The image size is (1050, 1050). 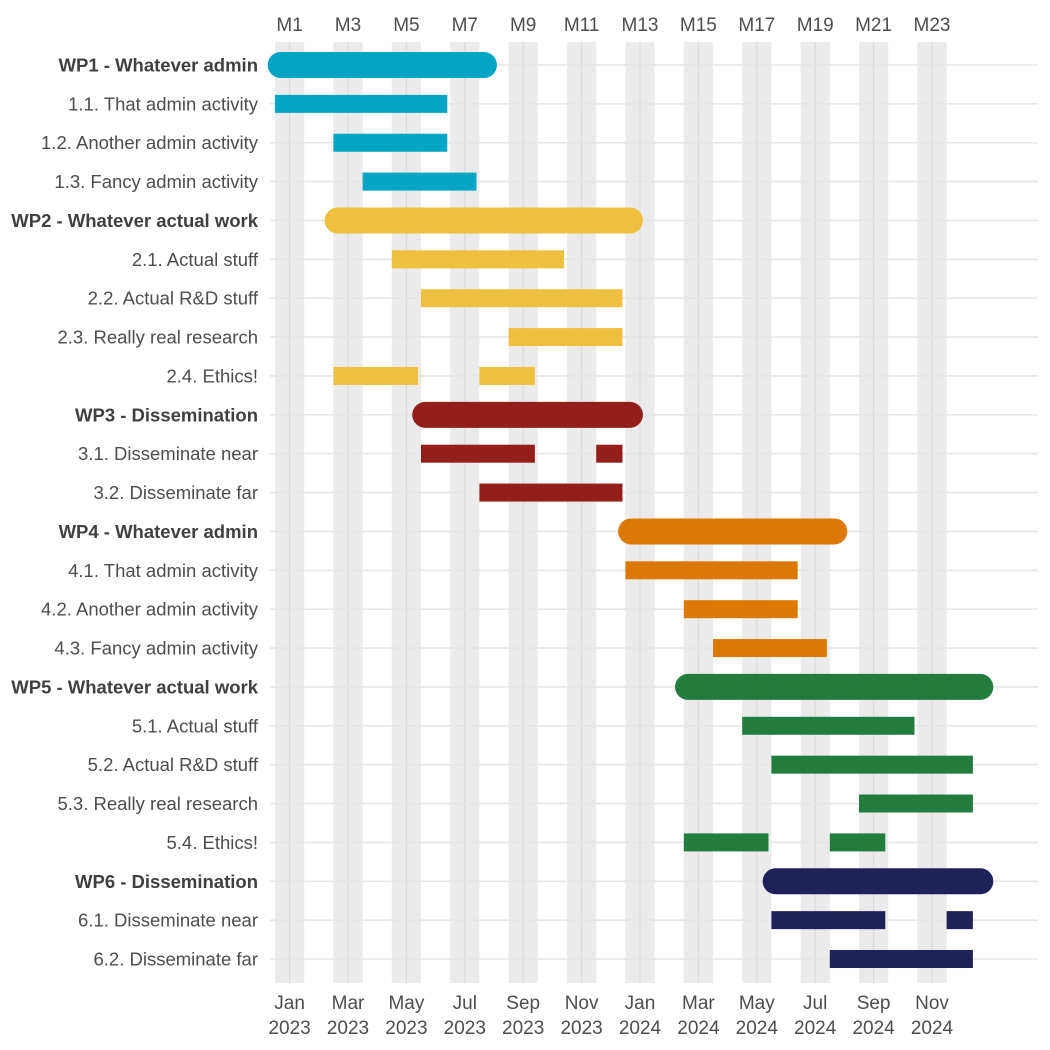 What do you see at coordinates (195, 259) in the screenshot?
I see `task-label: 2.1. Actual stuff` at bounding box center [195, 259].